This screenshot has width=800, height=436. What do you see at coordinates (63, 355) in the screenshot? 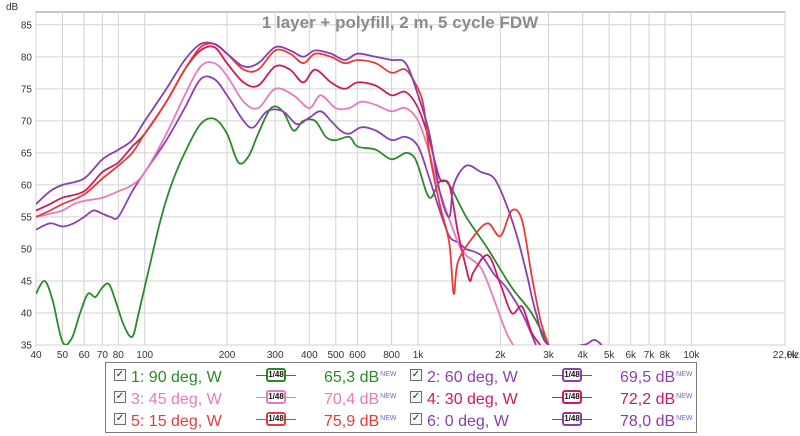
I see `x-tick-label: 50` at bounding box center [63, 355].